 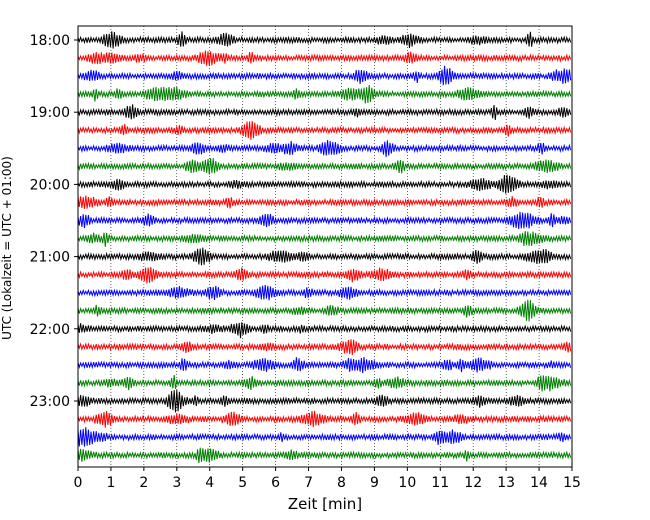 What do you see at coordinates (324, 112) in the screenshot?
I see `trace-1900` at bounding box center [324, 112].